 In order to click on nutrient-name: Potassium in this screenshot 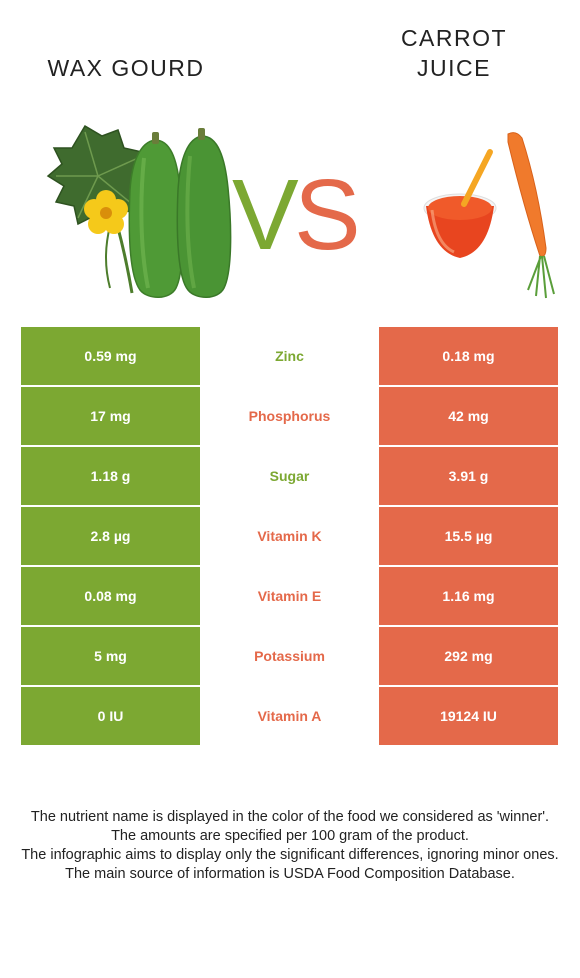, I will do `click(289, 655)`.